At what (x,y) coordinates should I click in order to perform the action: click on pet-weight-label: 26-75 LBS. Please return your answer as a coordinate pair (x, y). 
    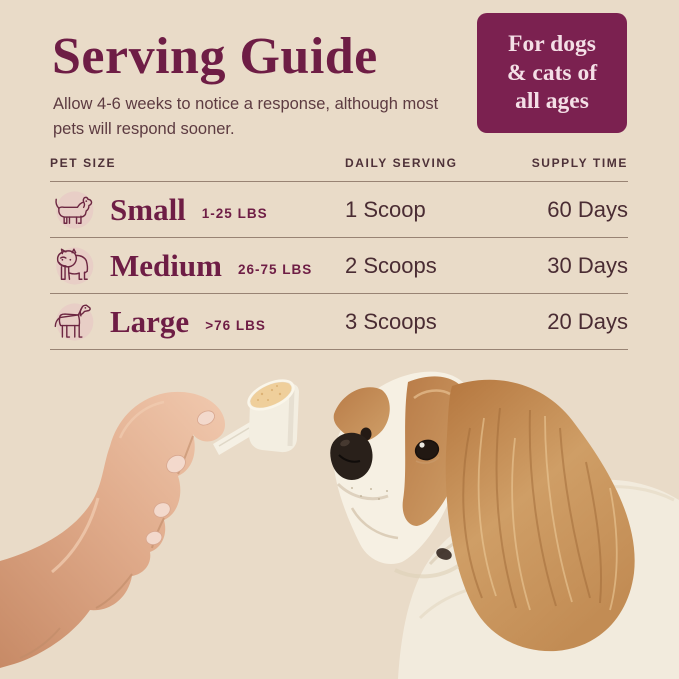
    Looking at the image, I should click on (275, 269).